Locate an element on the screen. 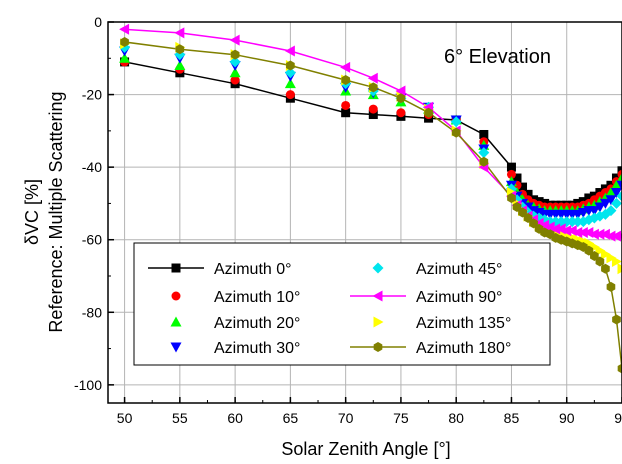 The height and width of the screenshot is (464, 622). x-tick-label: 95 is located at coordinates (618, 418).